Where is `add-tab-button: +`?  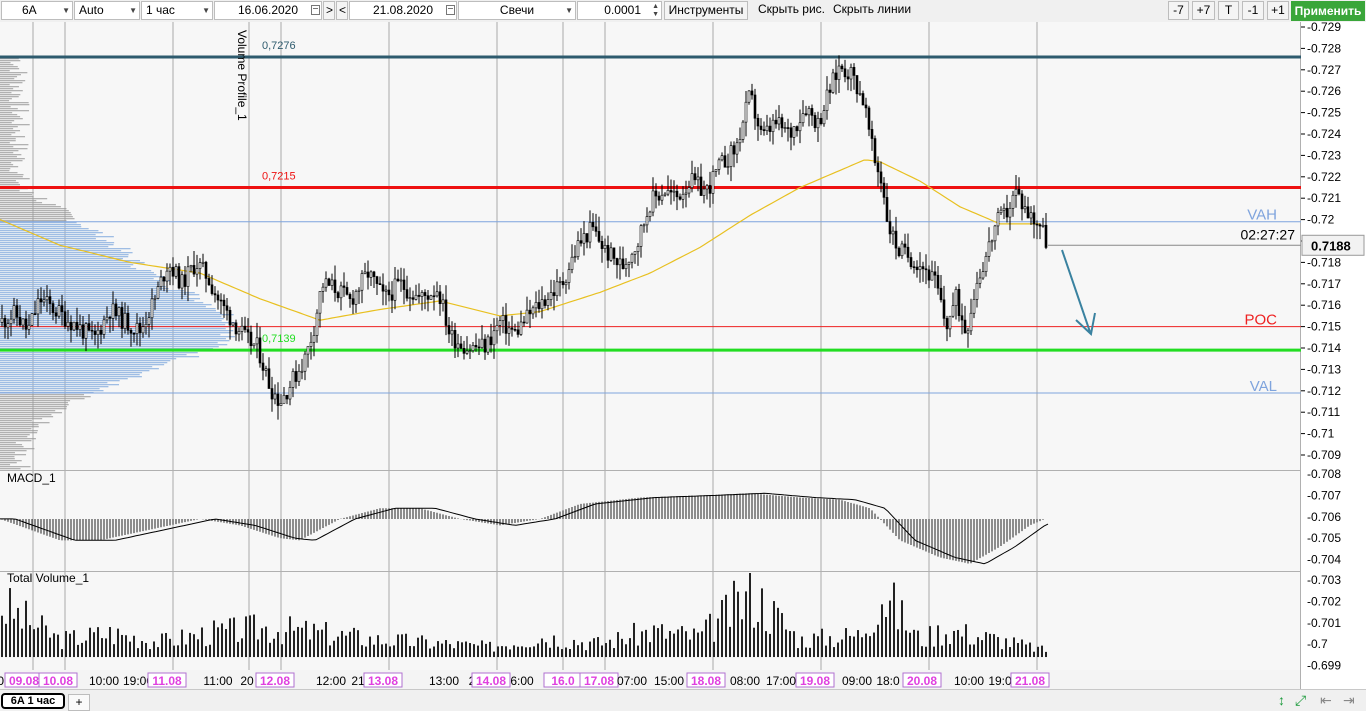
add-tab-button: + is located at coordinates (79, 702).